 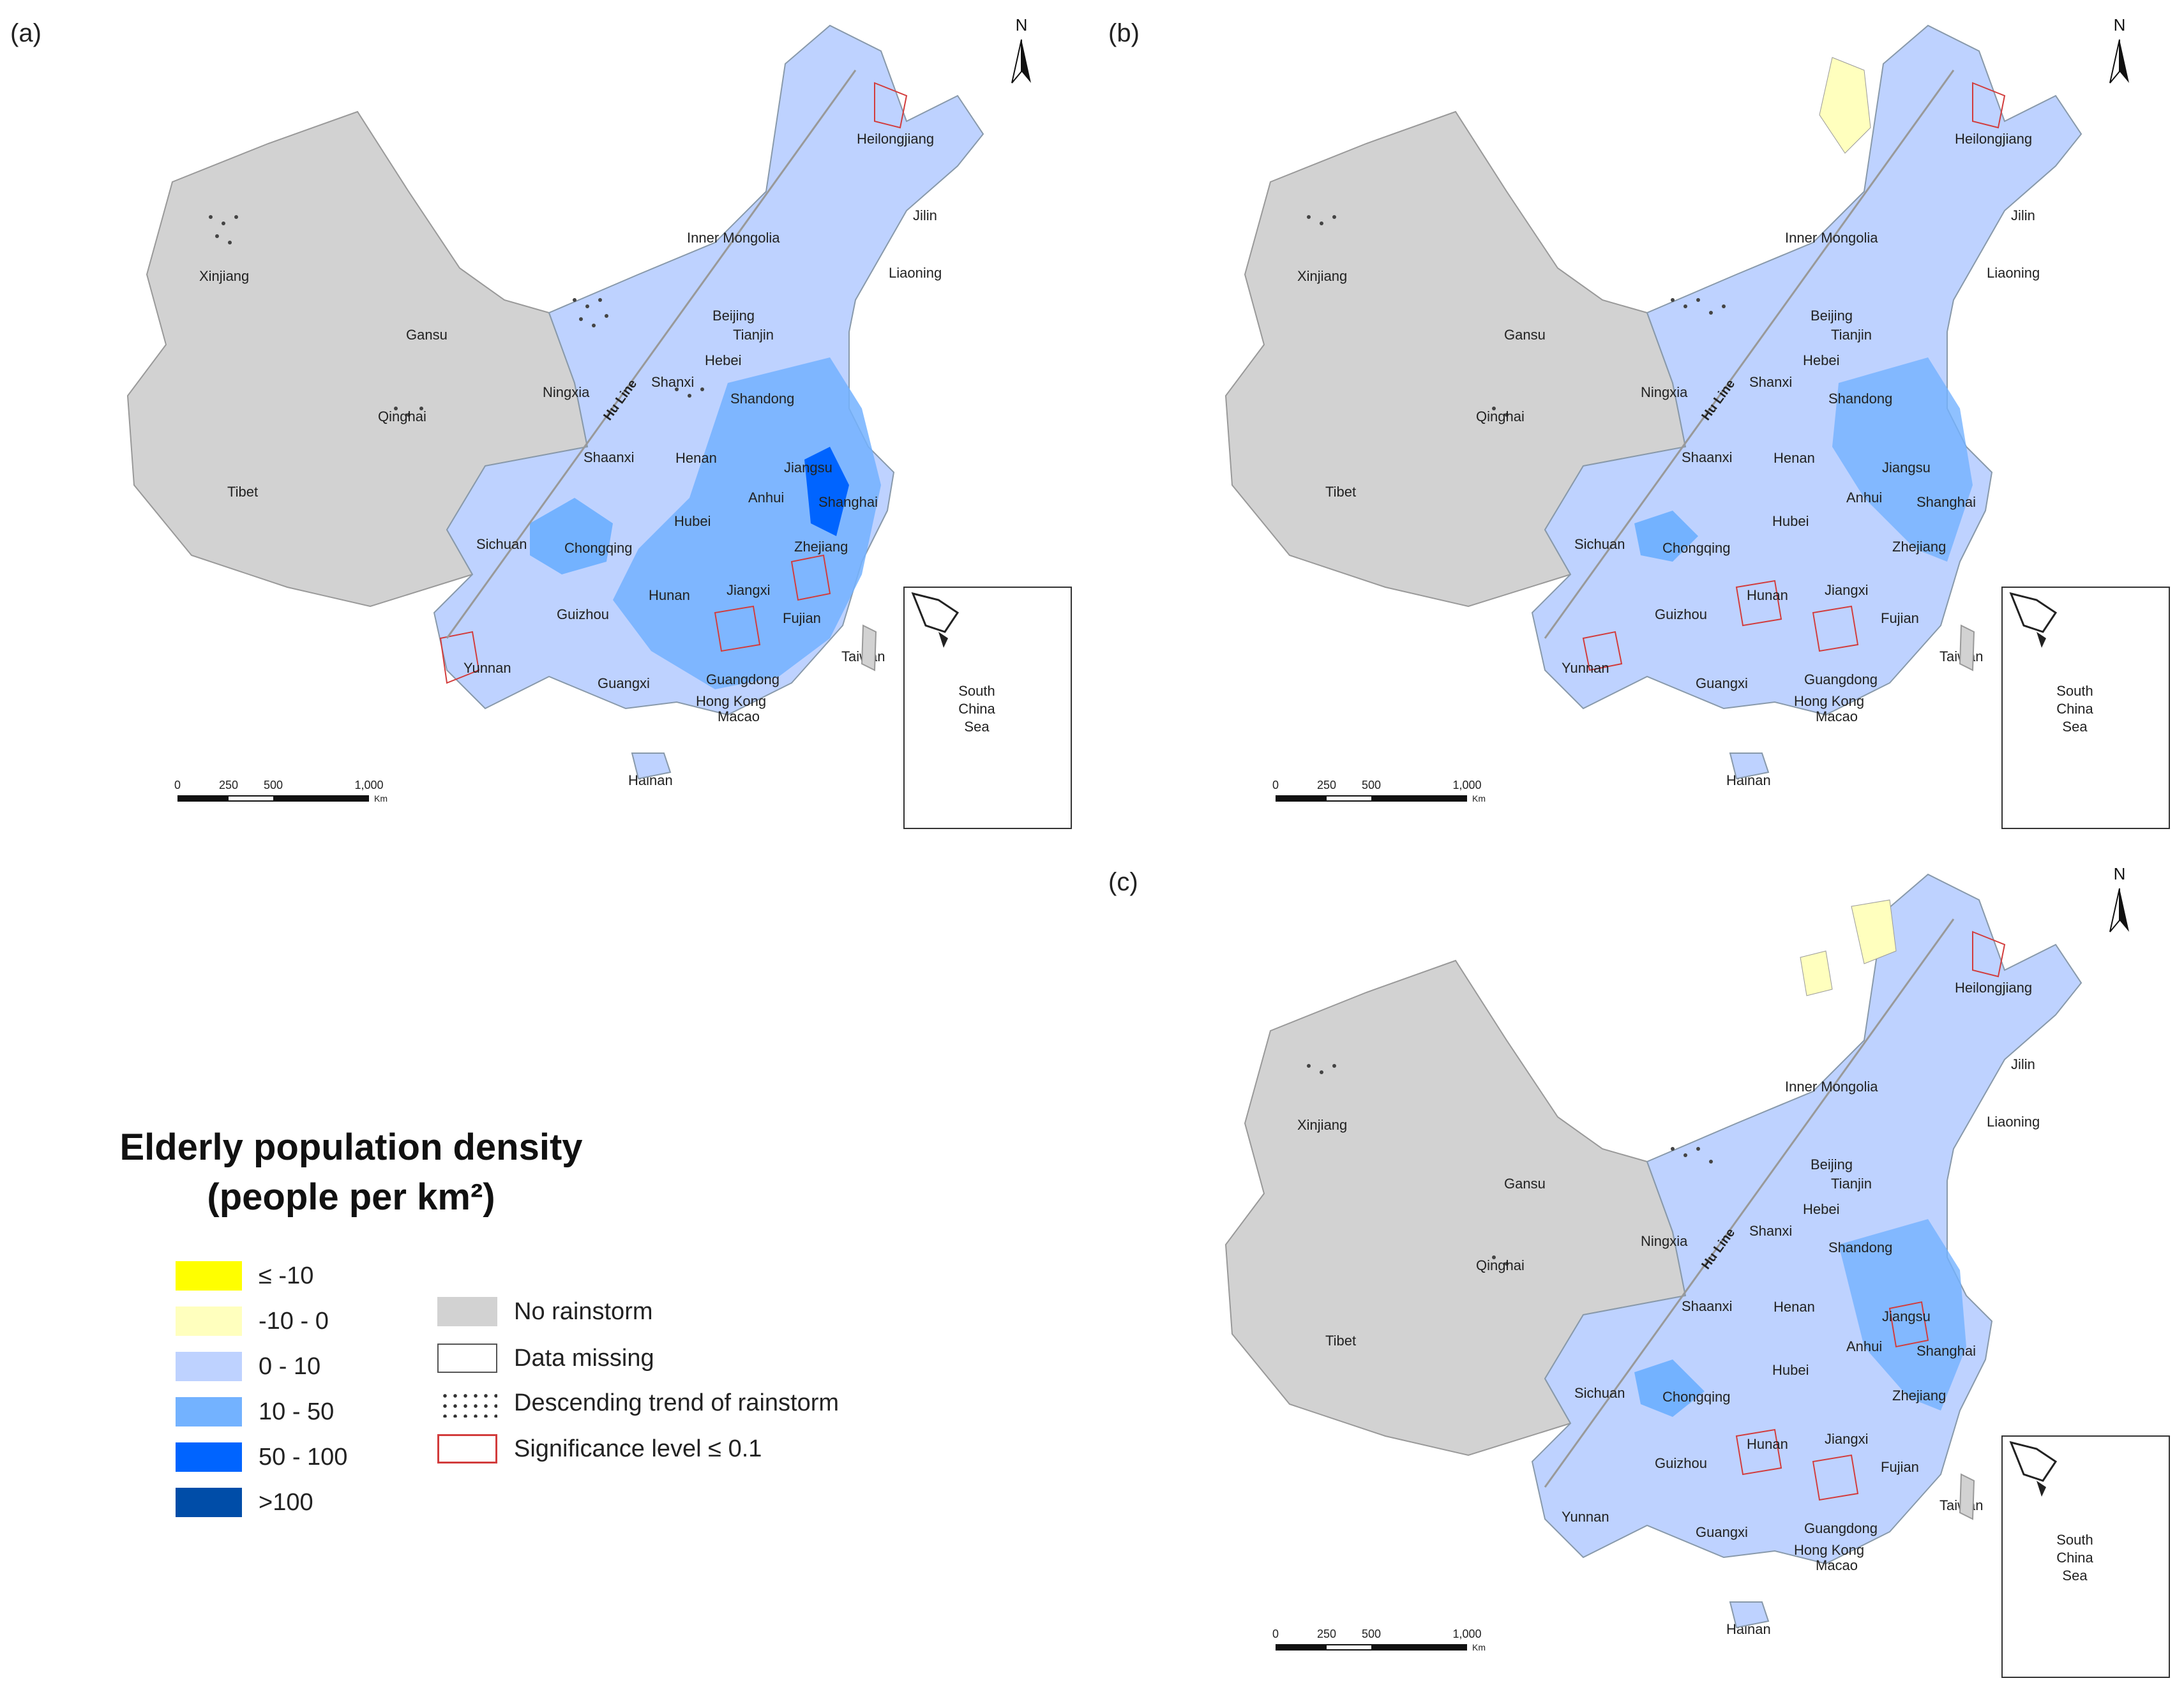 I want to click on legend-item-no-rainstorm: No rainstorm, so click(x=545, y=1311).